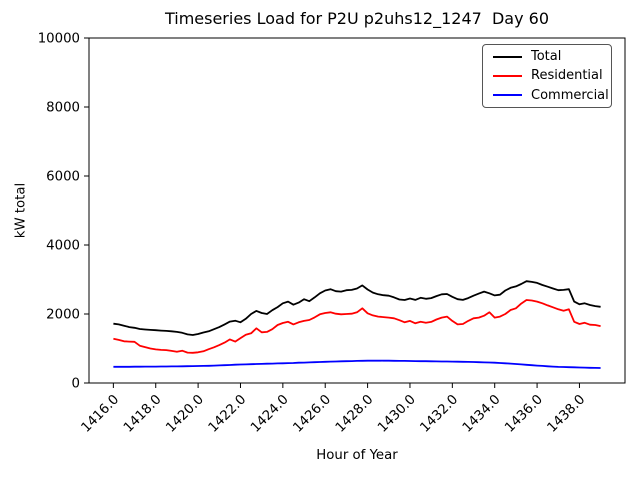 The height and width of the screenshot is (480, 640). What do you see at coordinates (357, 364) in the screenshot?
I see `series-line-commercial` at bounding box center [357, 364].